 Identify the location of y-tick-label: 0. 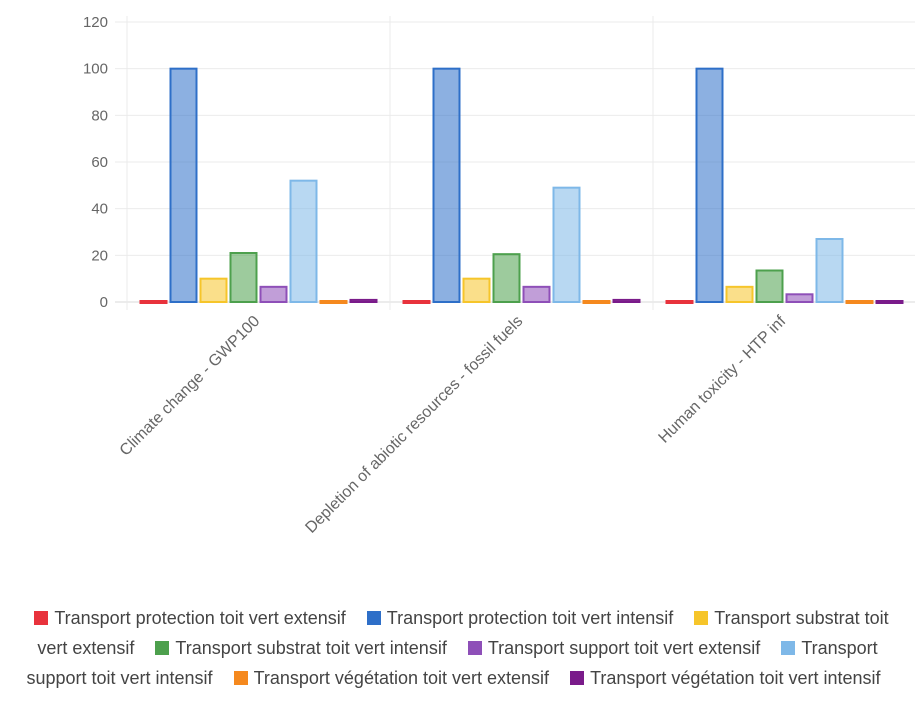
(104, 302).